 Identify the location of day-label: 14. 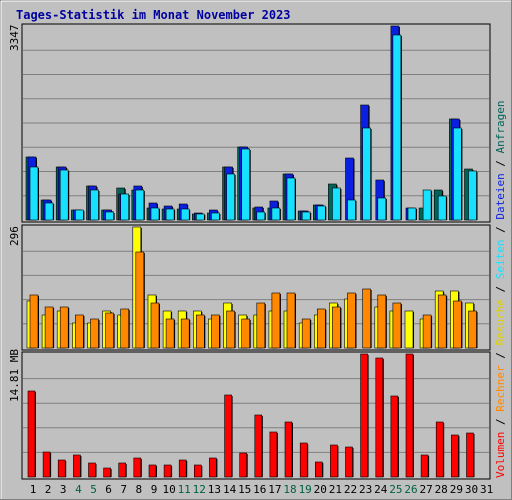
(230, 489).